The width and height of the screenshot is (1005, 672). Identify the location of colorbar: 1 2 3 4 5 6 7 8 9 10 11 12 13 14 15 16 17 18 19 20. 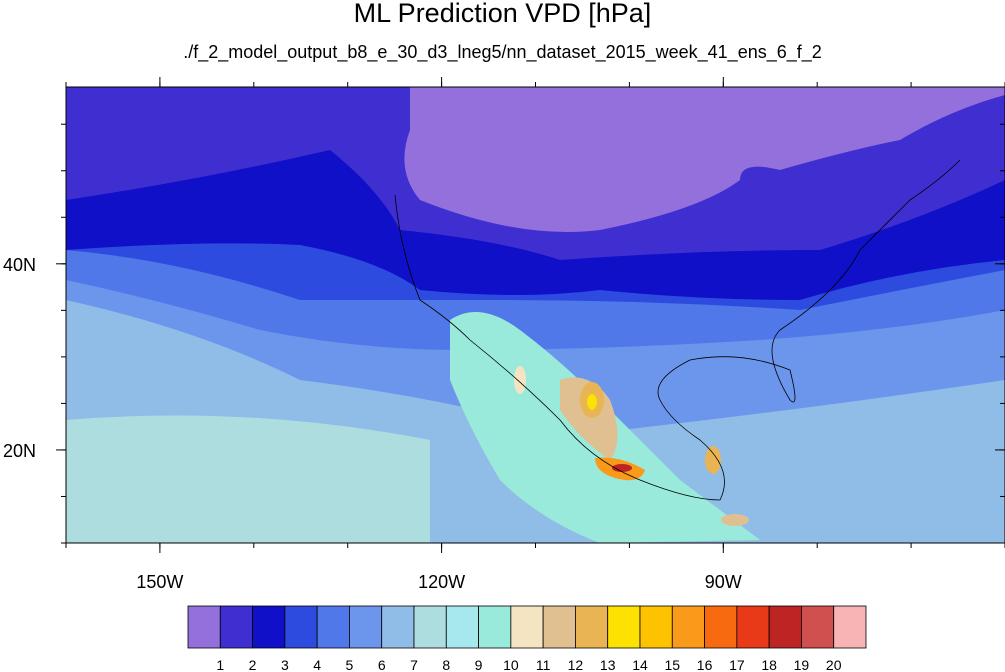
(527, 638).